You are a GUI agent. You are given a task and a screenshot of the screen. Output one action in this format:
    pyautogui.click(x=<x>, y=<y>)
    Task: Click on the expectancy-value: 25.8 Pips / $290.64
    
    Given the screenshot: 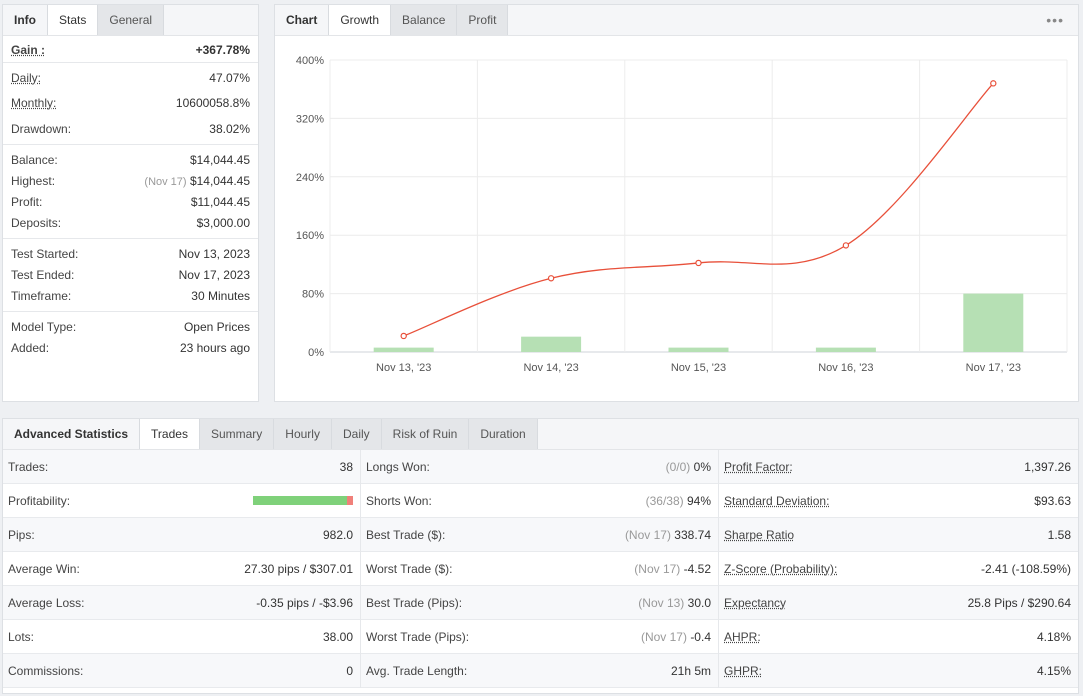 What is the action you would take?
    pyautogui.click(x=1019, y=602)
    